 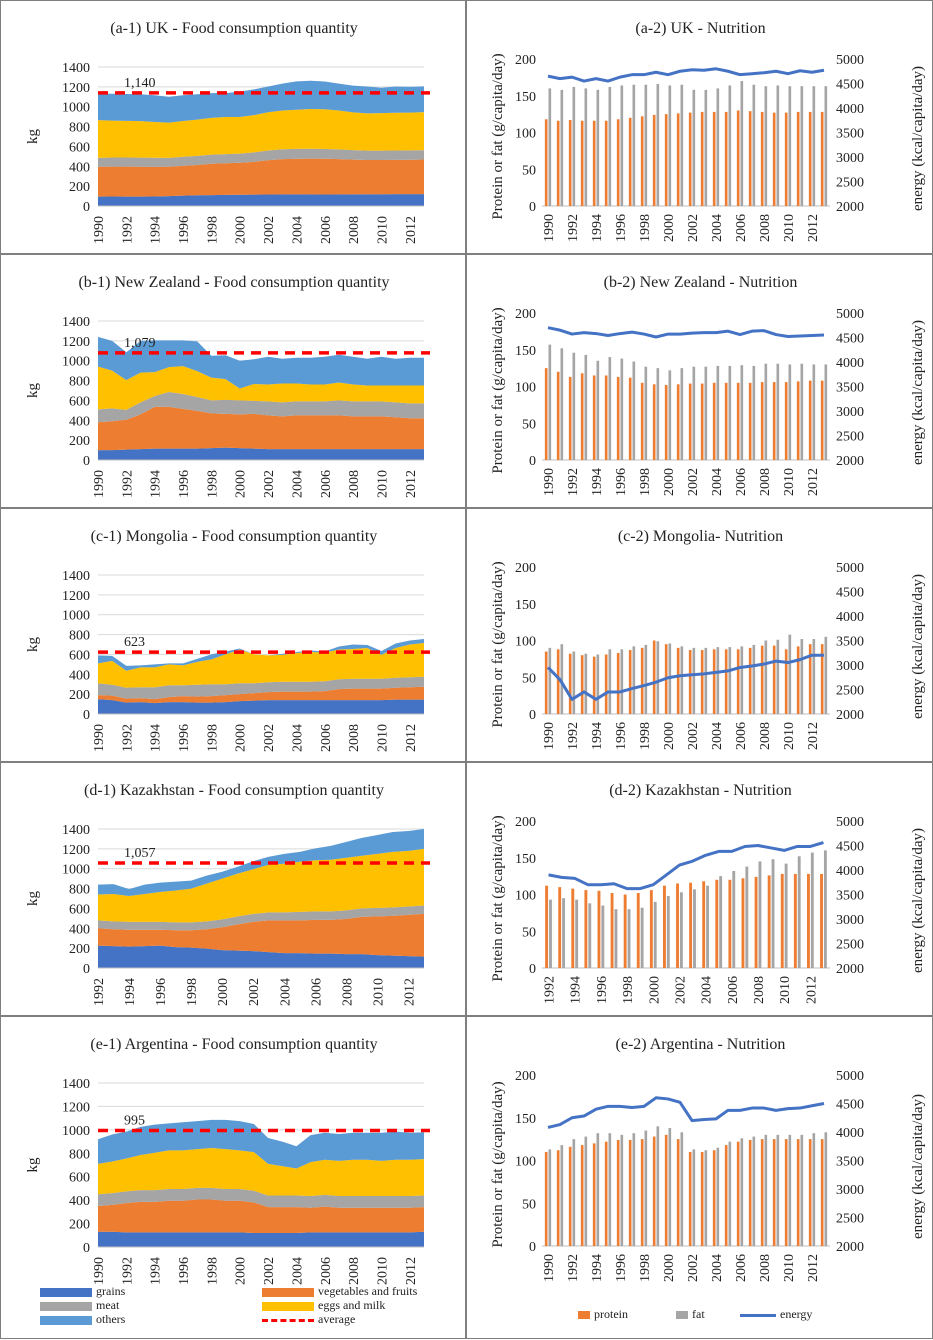 What do you see at coordinates (261, 956) in the screenshot?
I see `area-grains` at bounding box center [261, 956].